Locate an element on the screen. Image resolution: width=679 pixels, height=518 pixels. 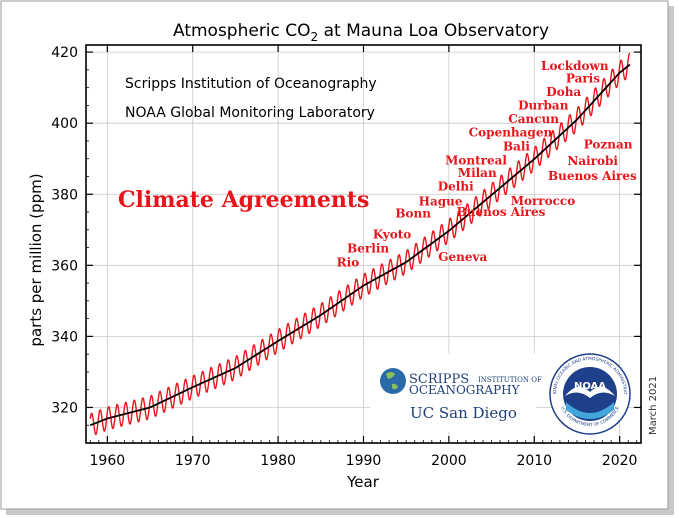
x-tick-label: 2020 is located at coordinates (620, 461).